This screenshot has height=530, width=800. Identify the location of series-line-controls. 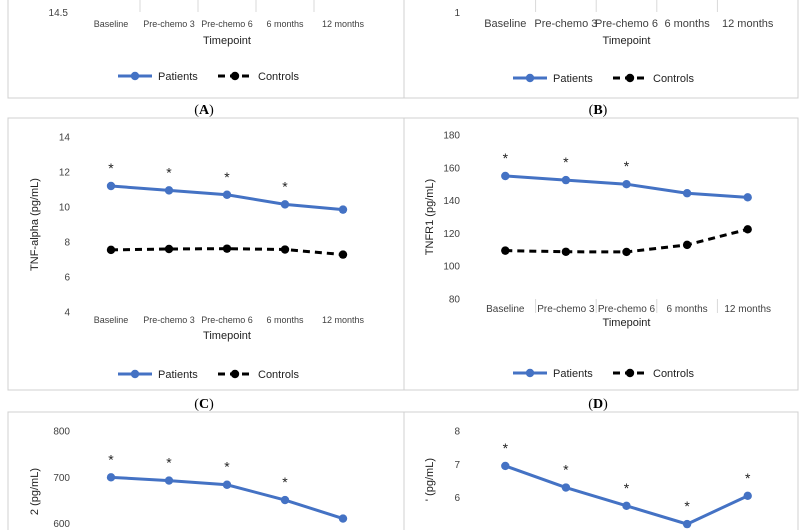
(227, 252).